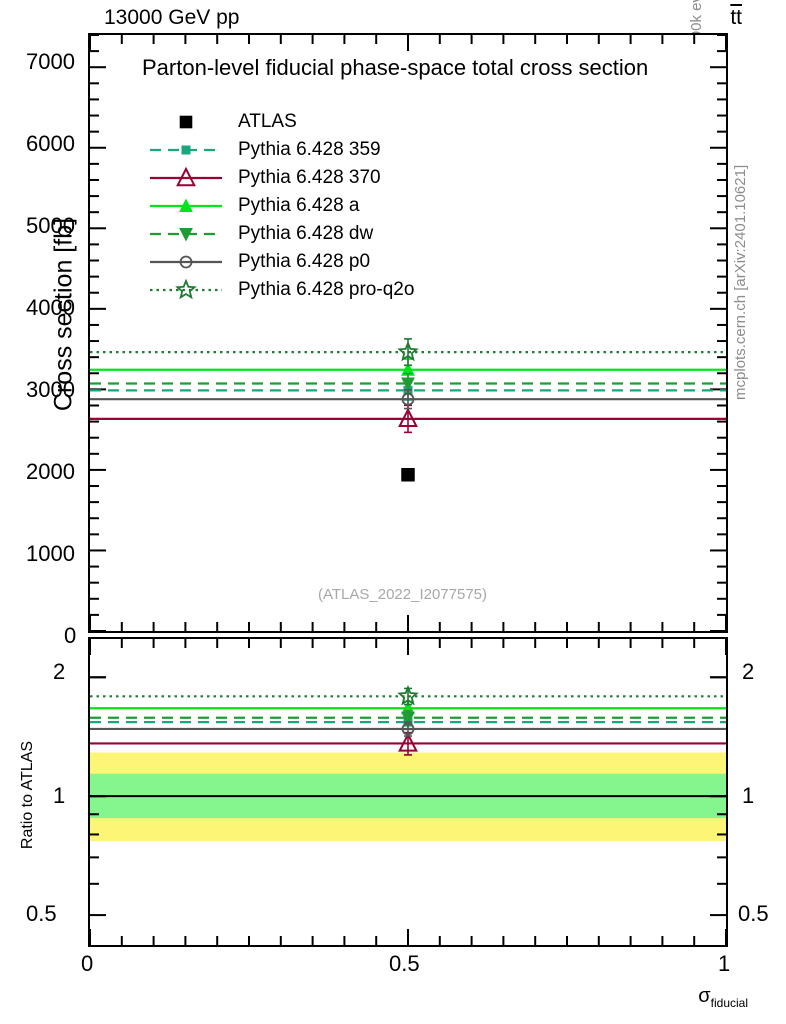 This screenshot has width=786, height=1024. Describe the element at coordinates (404, 963) in the screenshot. I see `xtick-label-05: 0.5` at that location.